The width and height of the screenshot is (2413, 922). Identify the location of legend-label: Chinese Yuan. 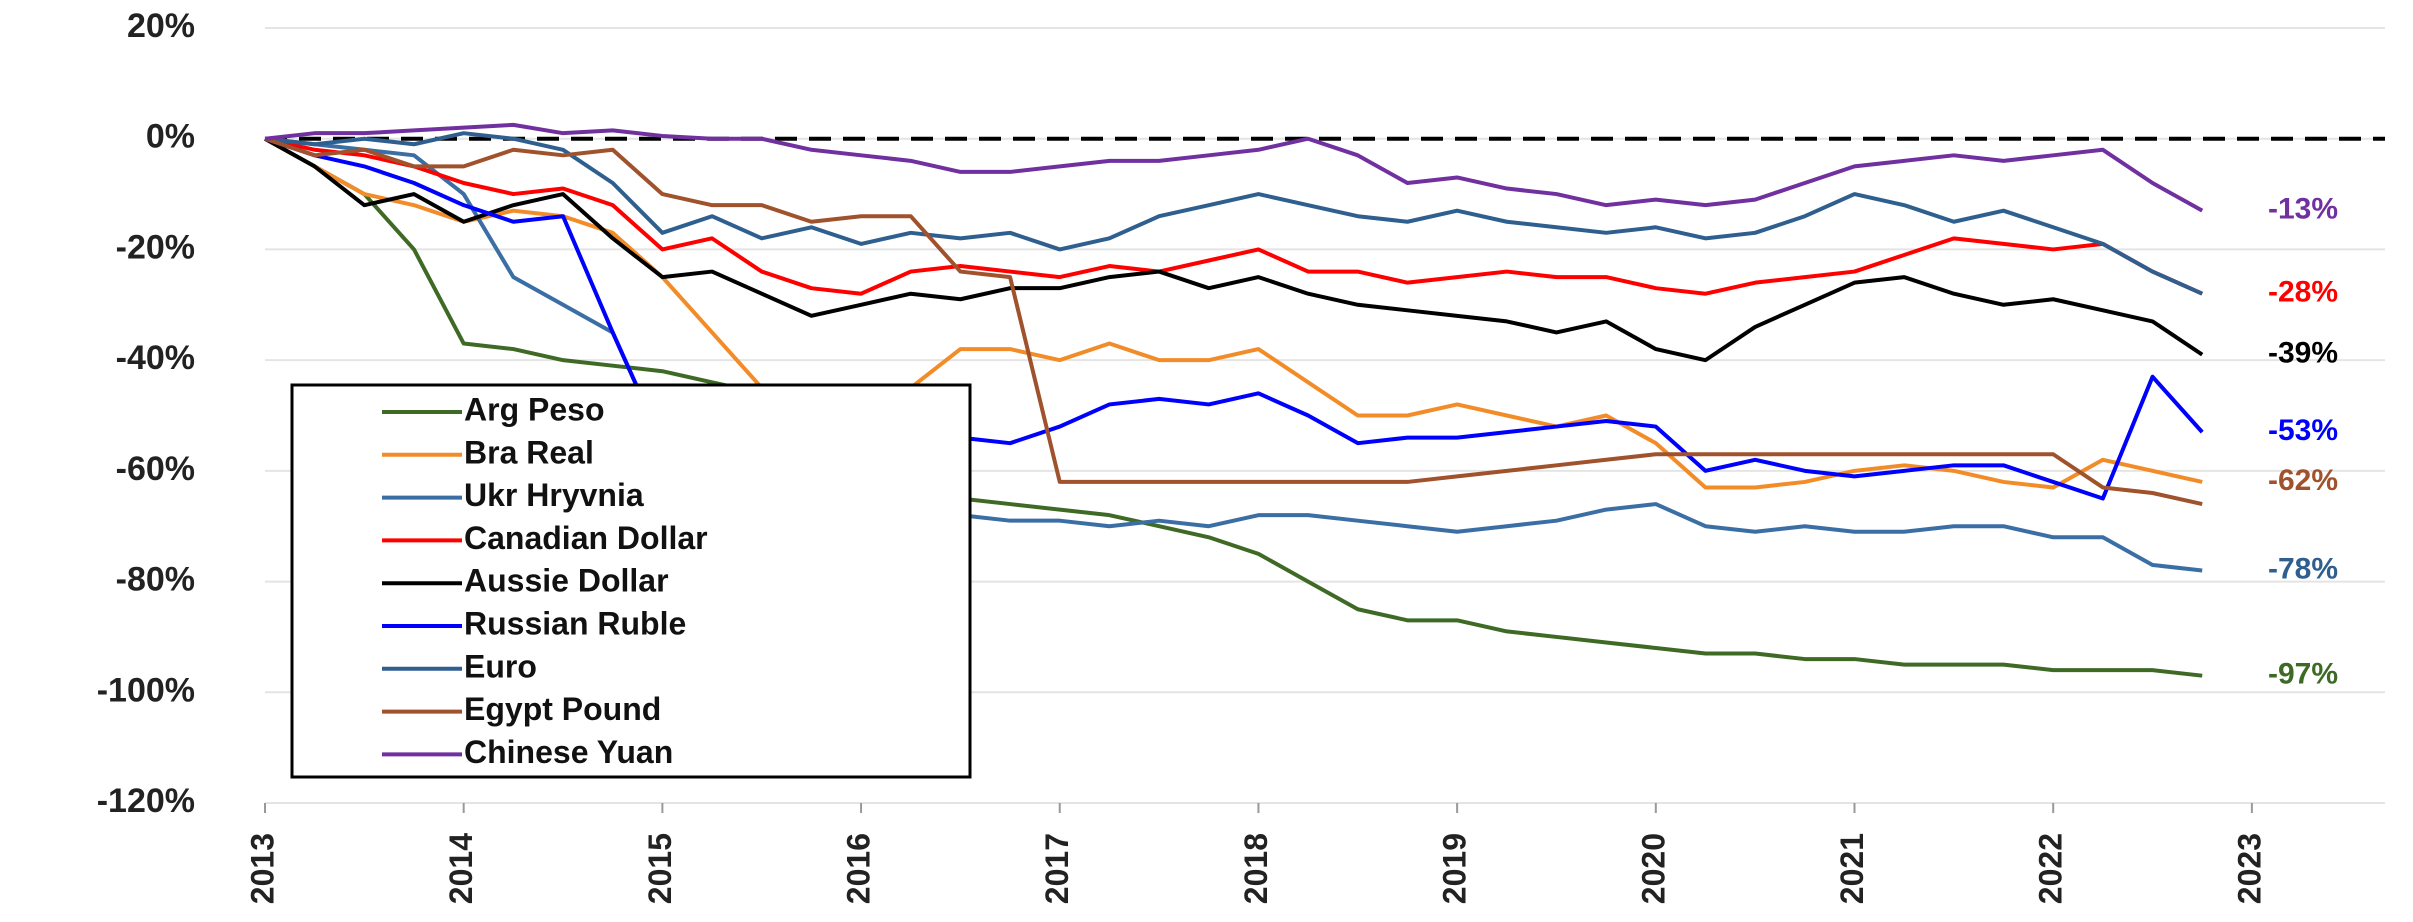
(568, 752).